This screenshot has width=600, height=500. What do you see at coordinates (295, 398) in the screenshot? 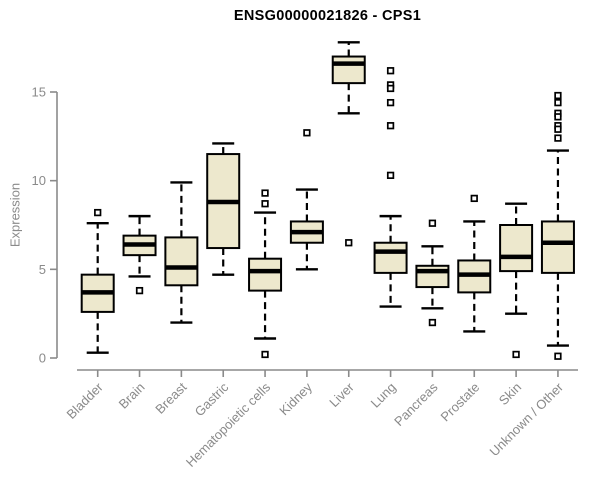
I see `x-category-label-kidney: Kidney` at bounding box center [295, 398].